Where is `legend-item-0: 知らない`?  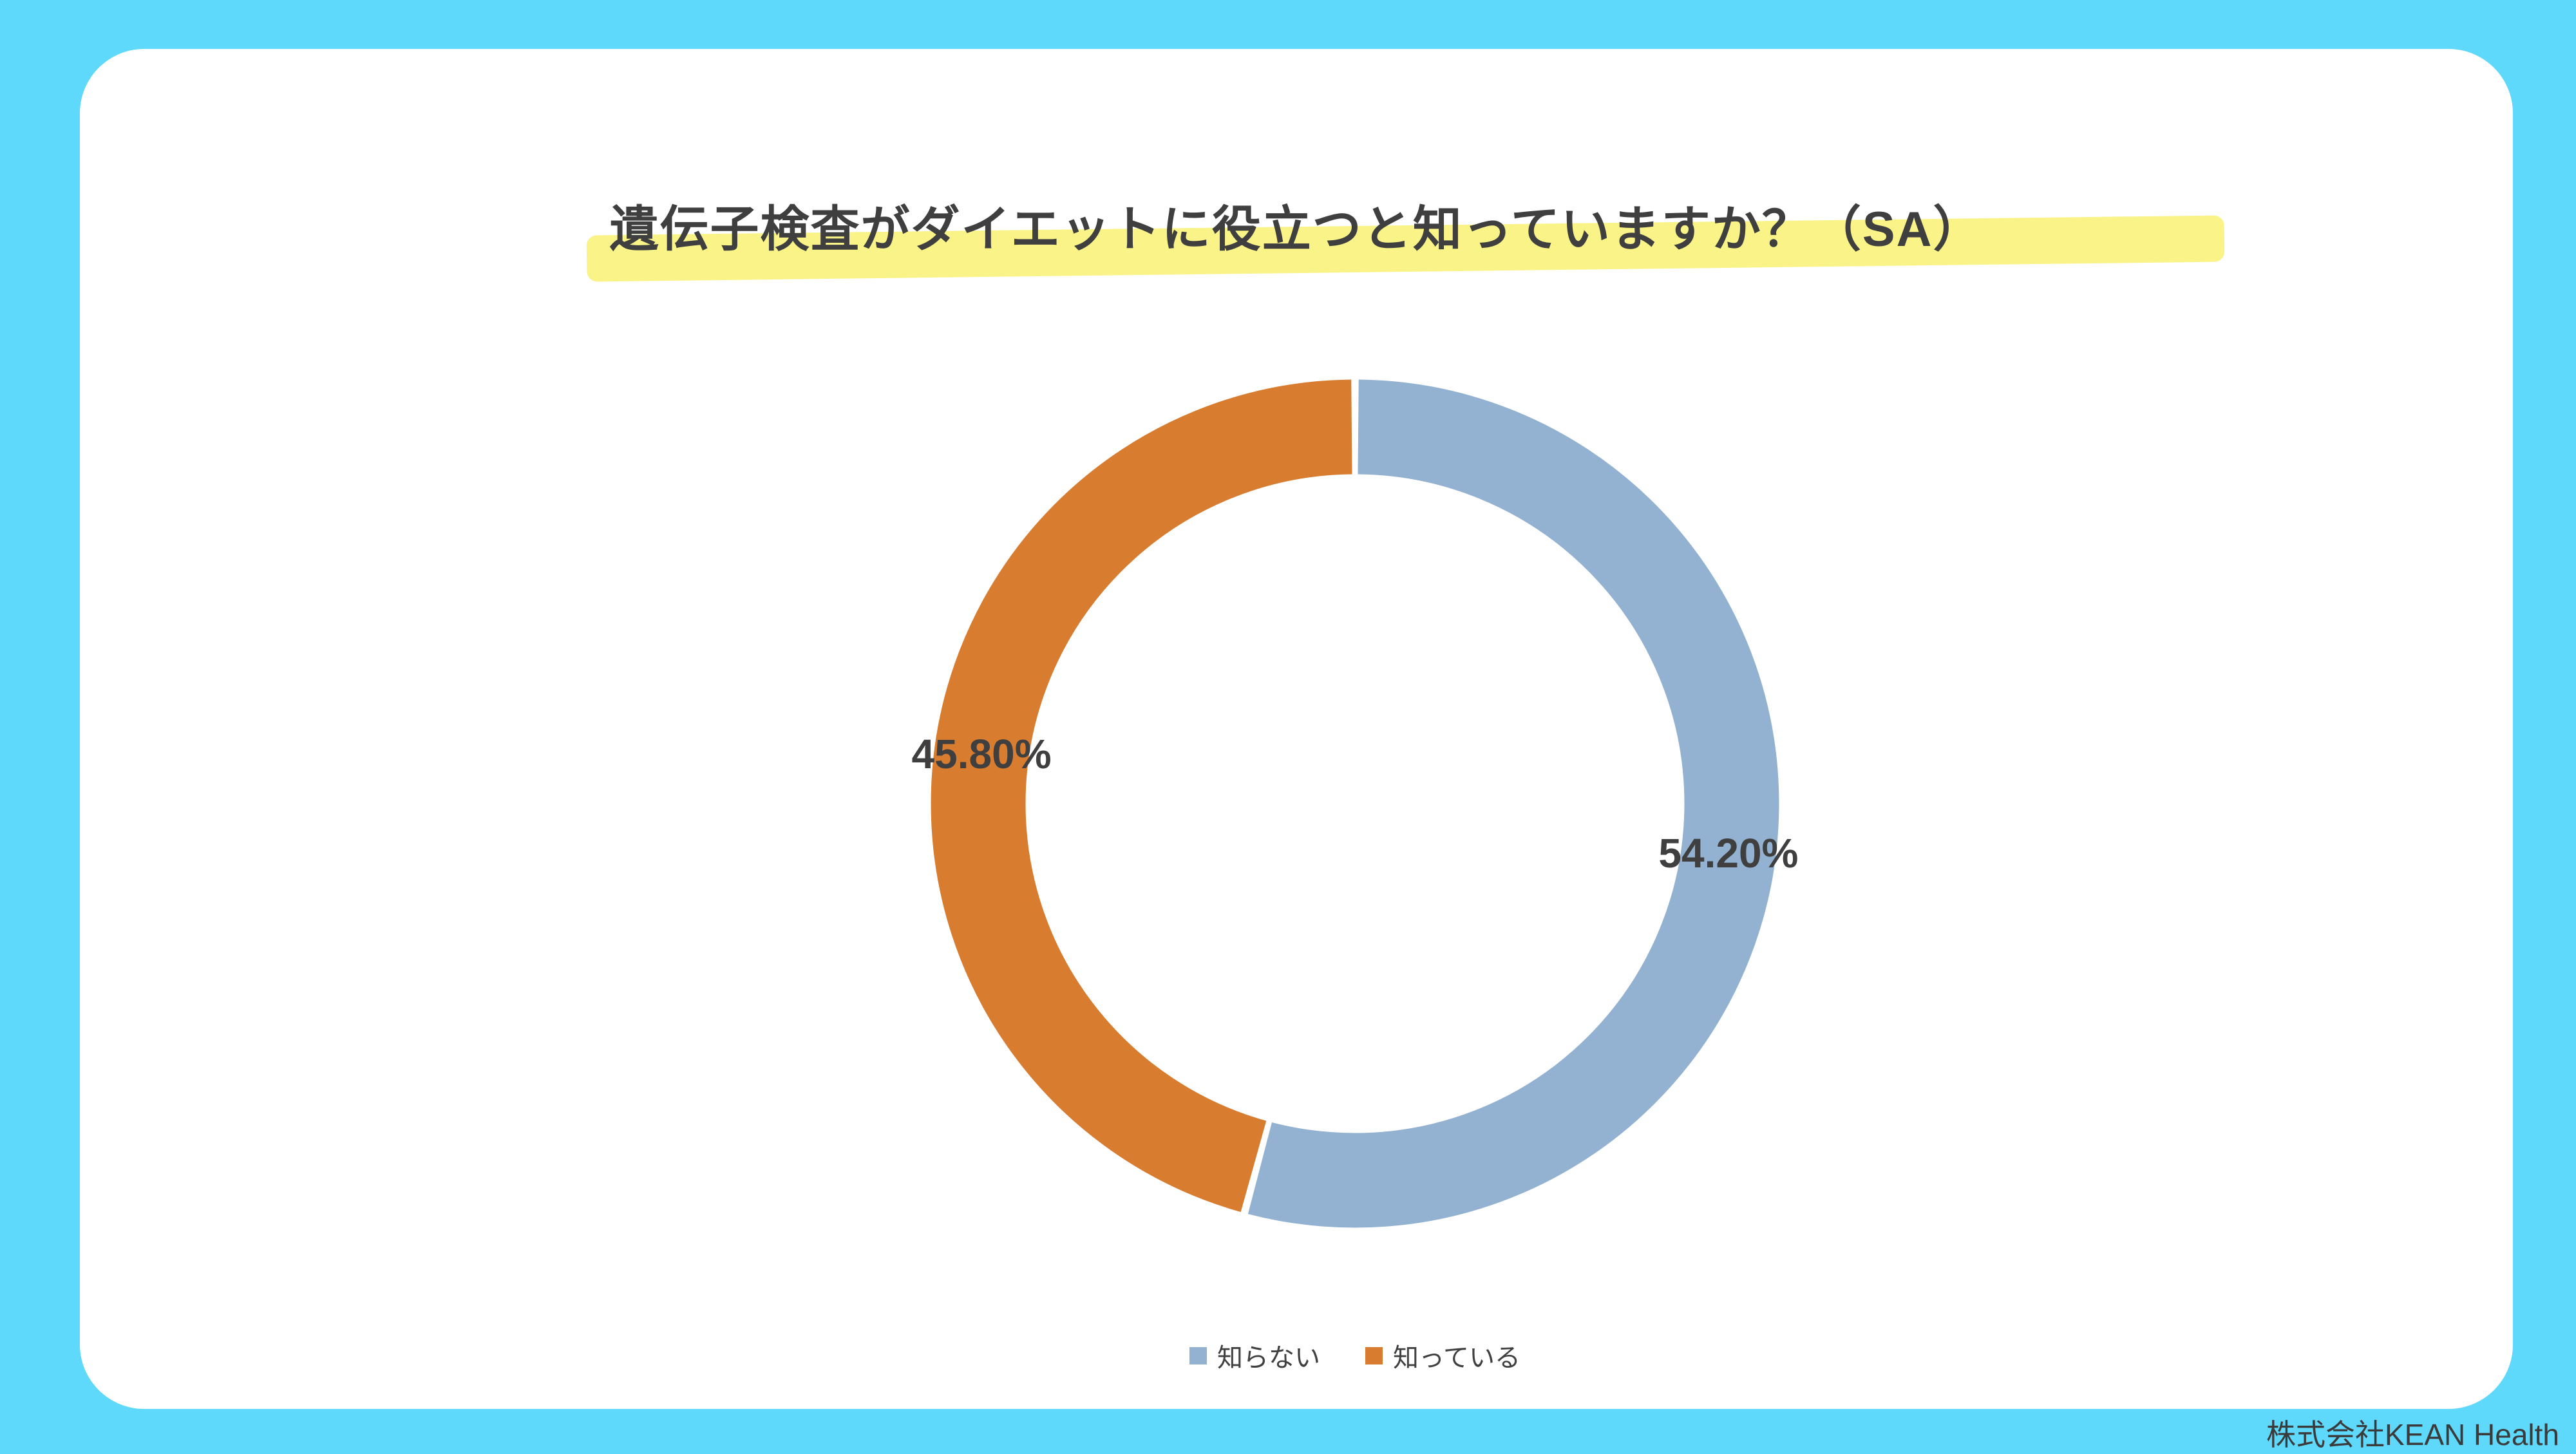
legend-item-0: 知らない is located at coordinates (1254, 1355).